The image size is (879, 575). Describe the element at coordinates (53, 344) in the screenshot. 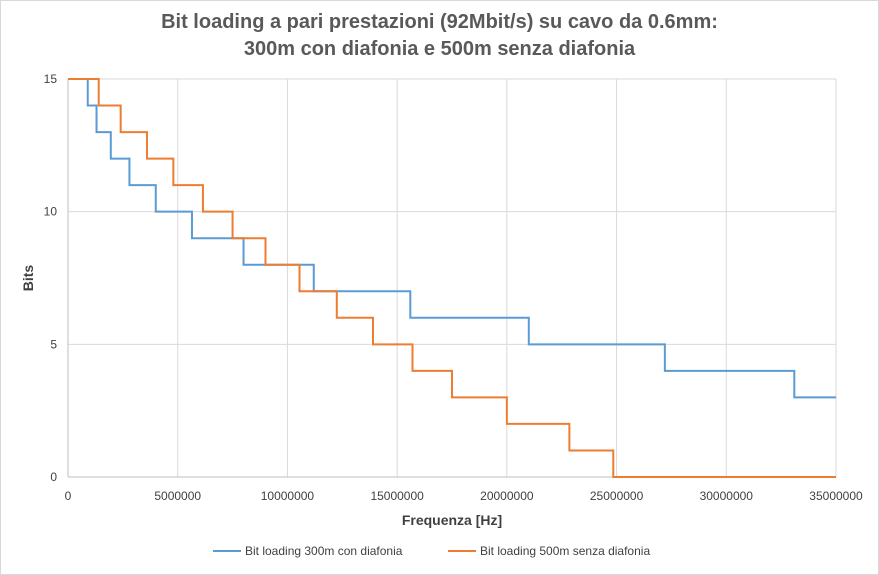

I see `y-tick-label: 5` at that location.